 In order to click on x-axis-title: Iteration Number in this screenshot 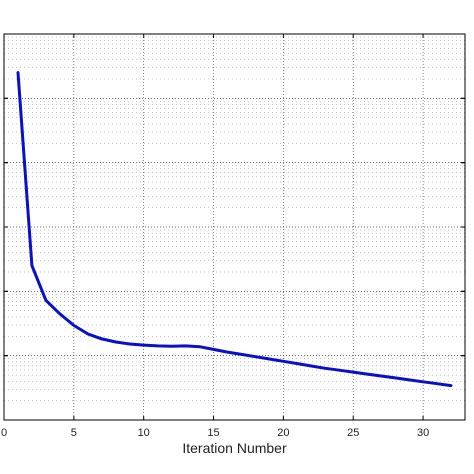, I will do `click(234, 448)`.